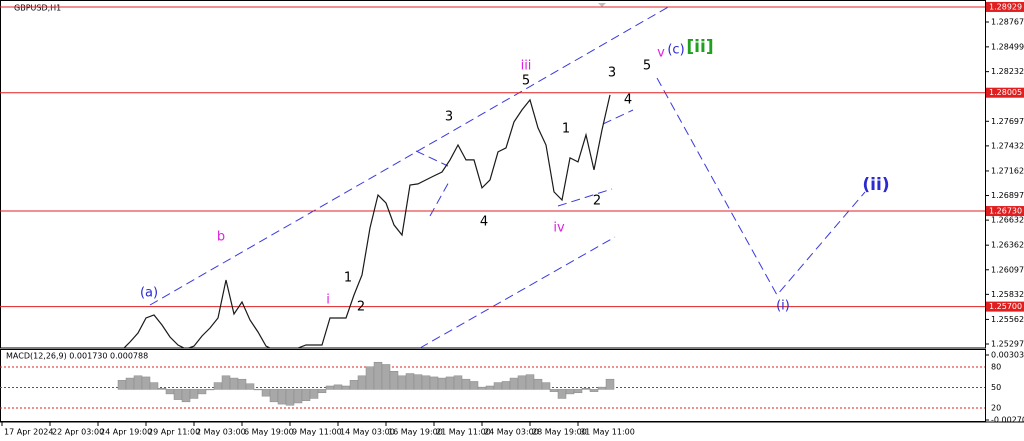  I want to click on x-tick-label: 29 Apr 11:00, so click(174, 432).